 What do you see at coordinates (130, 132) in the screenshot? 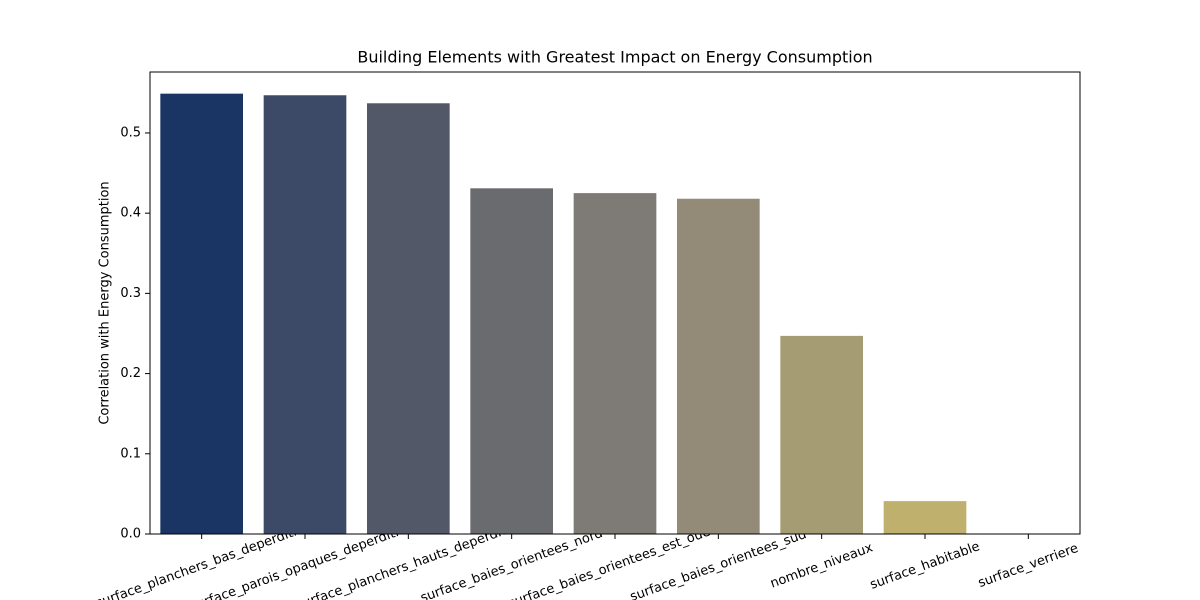
I see `y-tick-label: 0.5` at bounding box center [130, 132].